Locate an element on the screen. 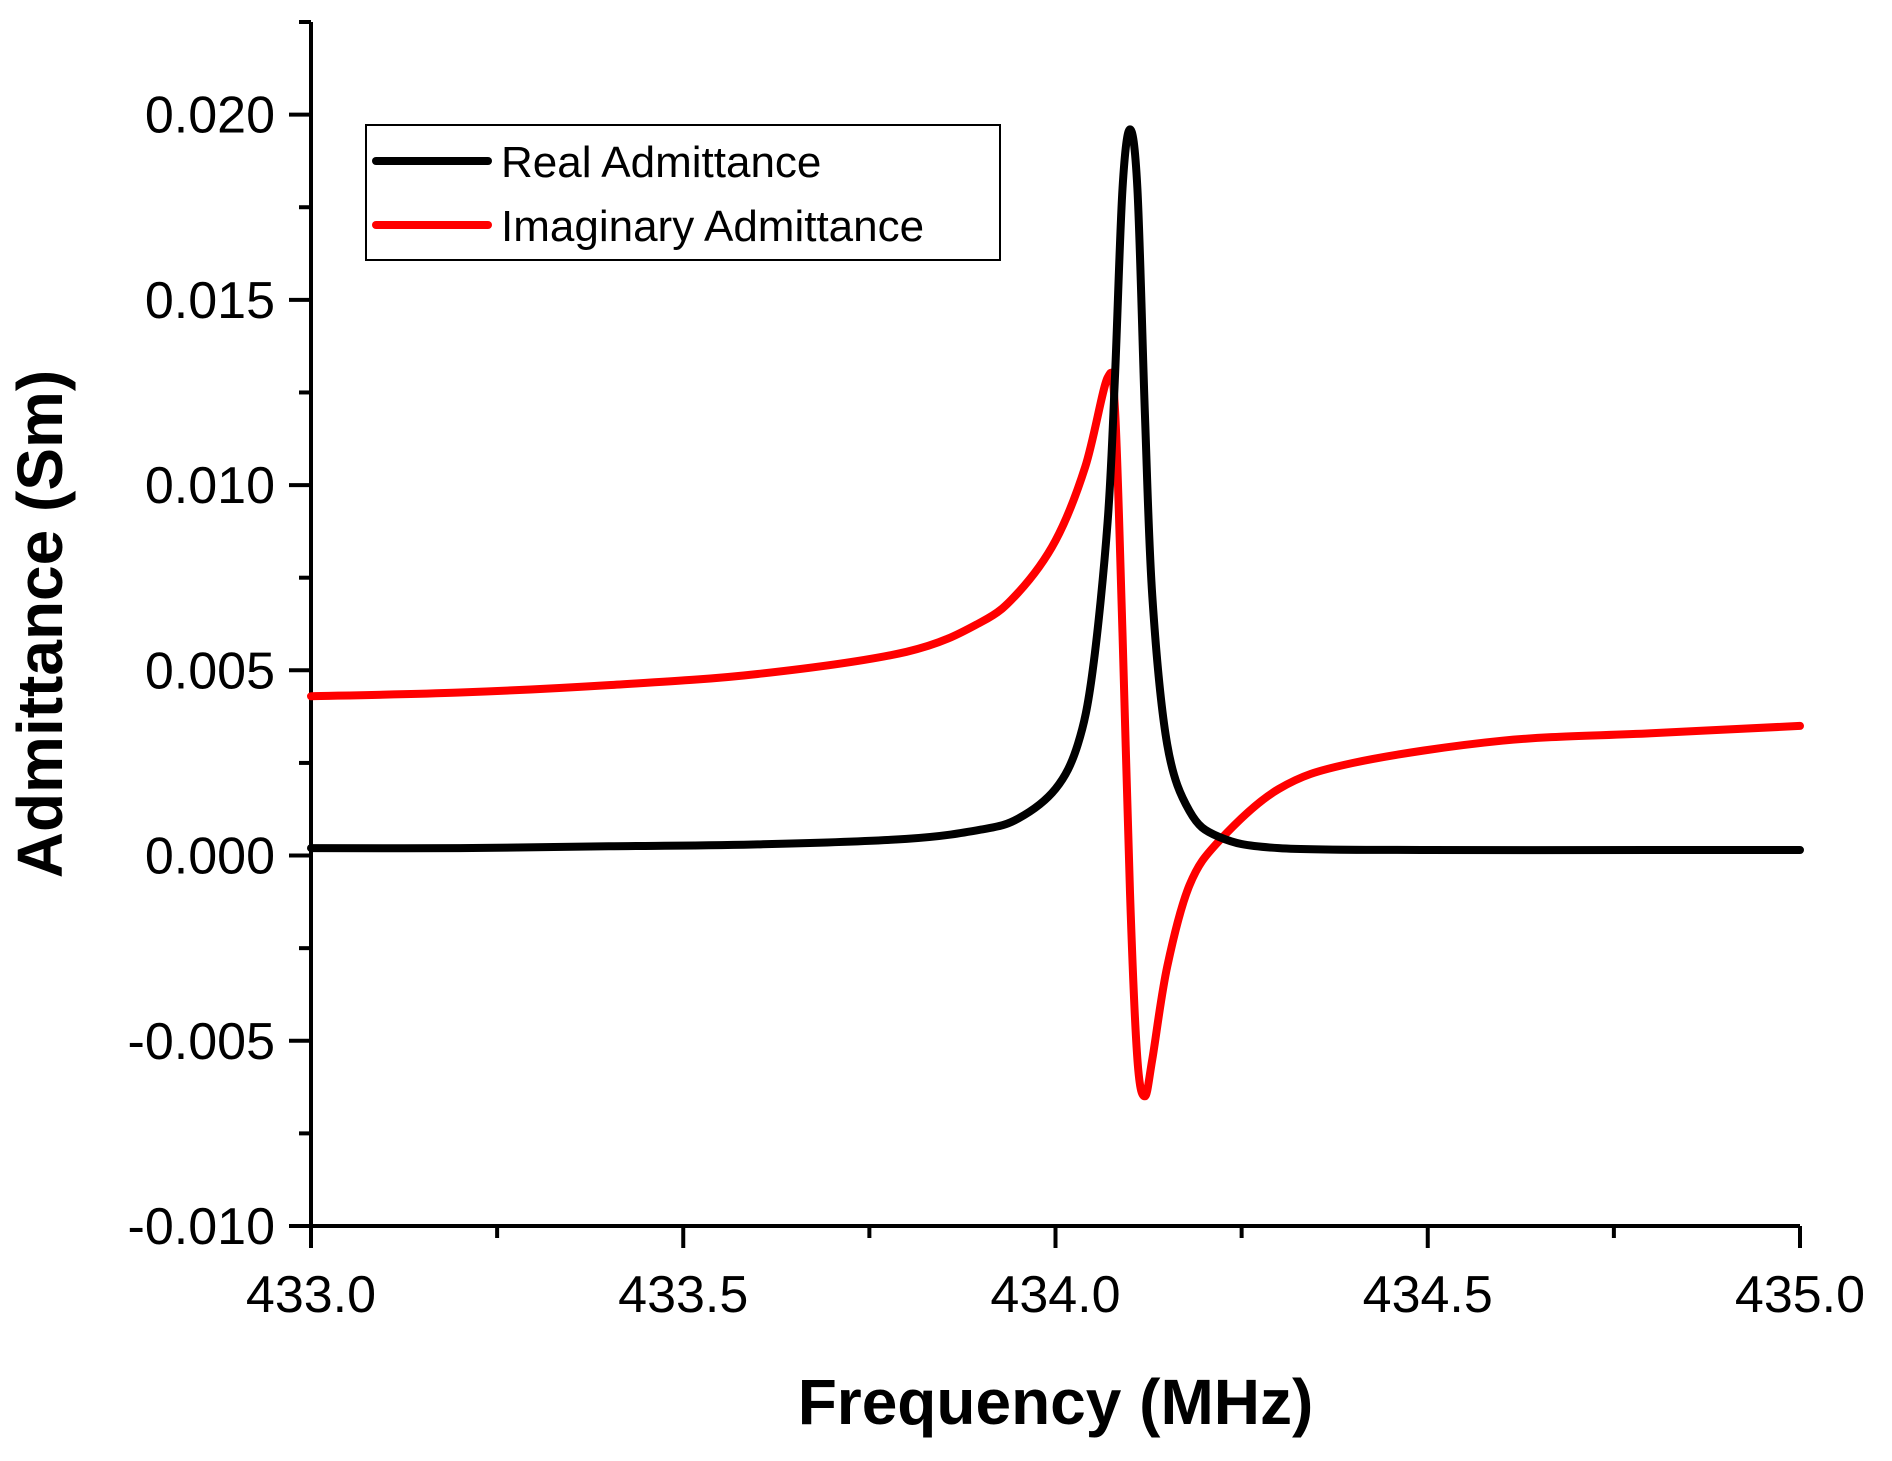  legend-label-real-admittance: Real Admittance is located at coordinates (661, 162).